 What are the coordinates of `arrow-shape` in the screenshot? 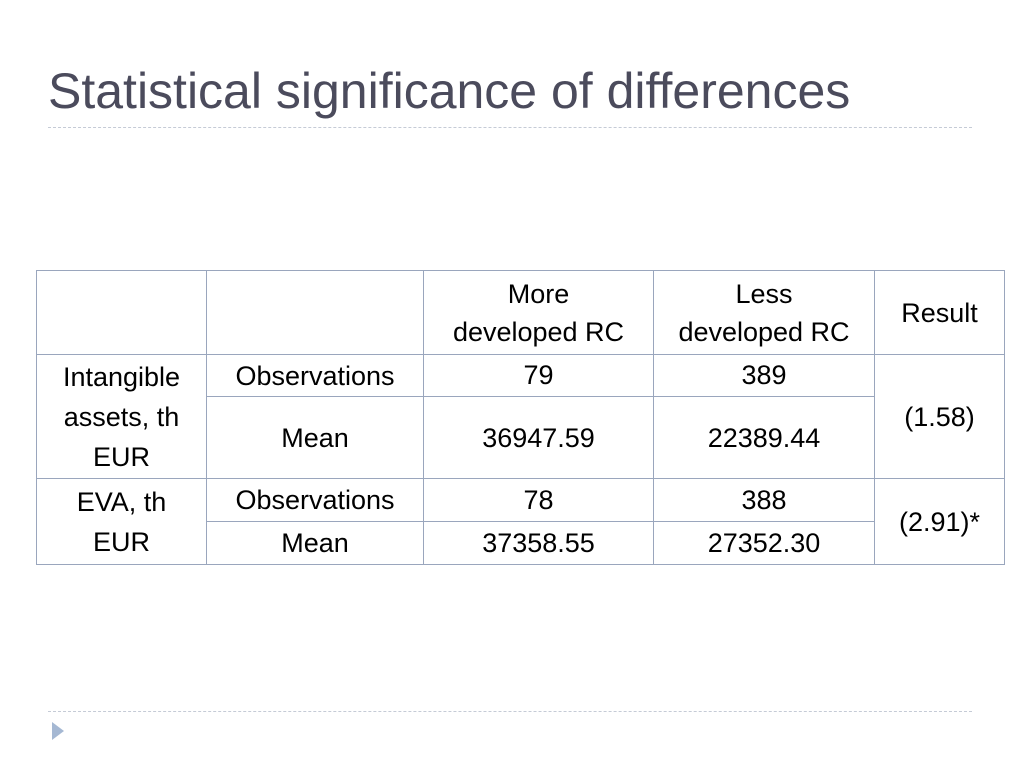 It's located at (58, 731).